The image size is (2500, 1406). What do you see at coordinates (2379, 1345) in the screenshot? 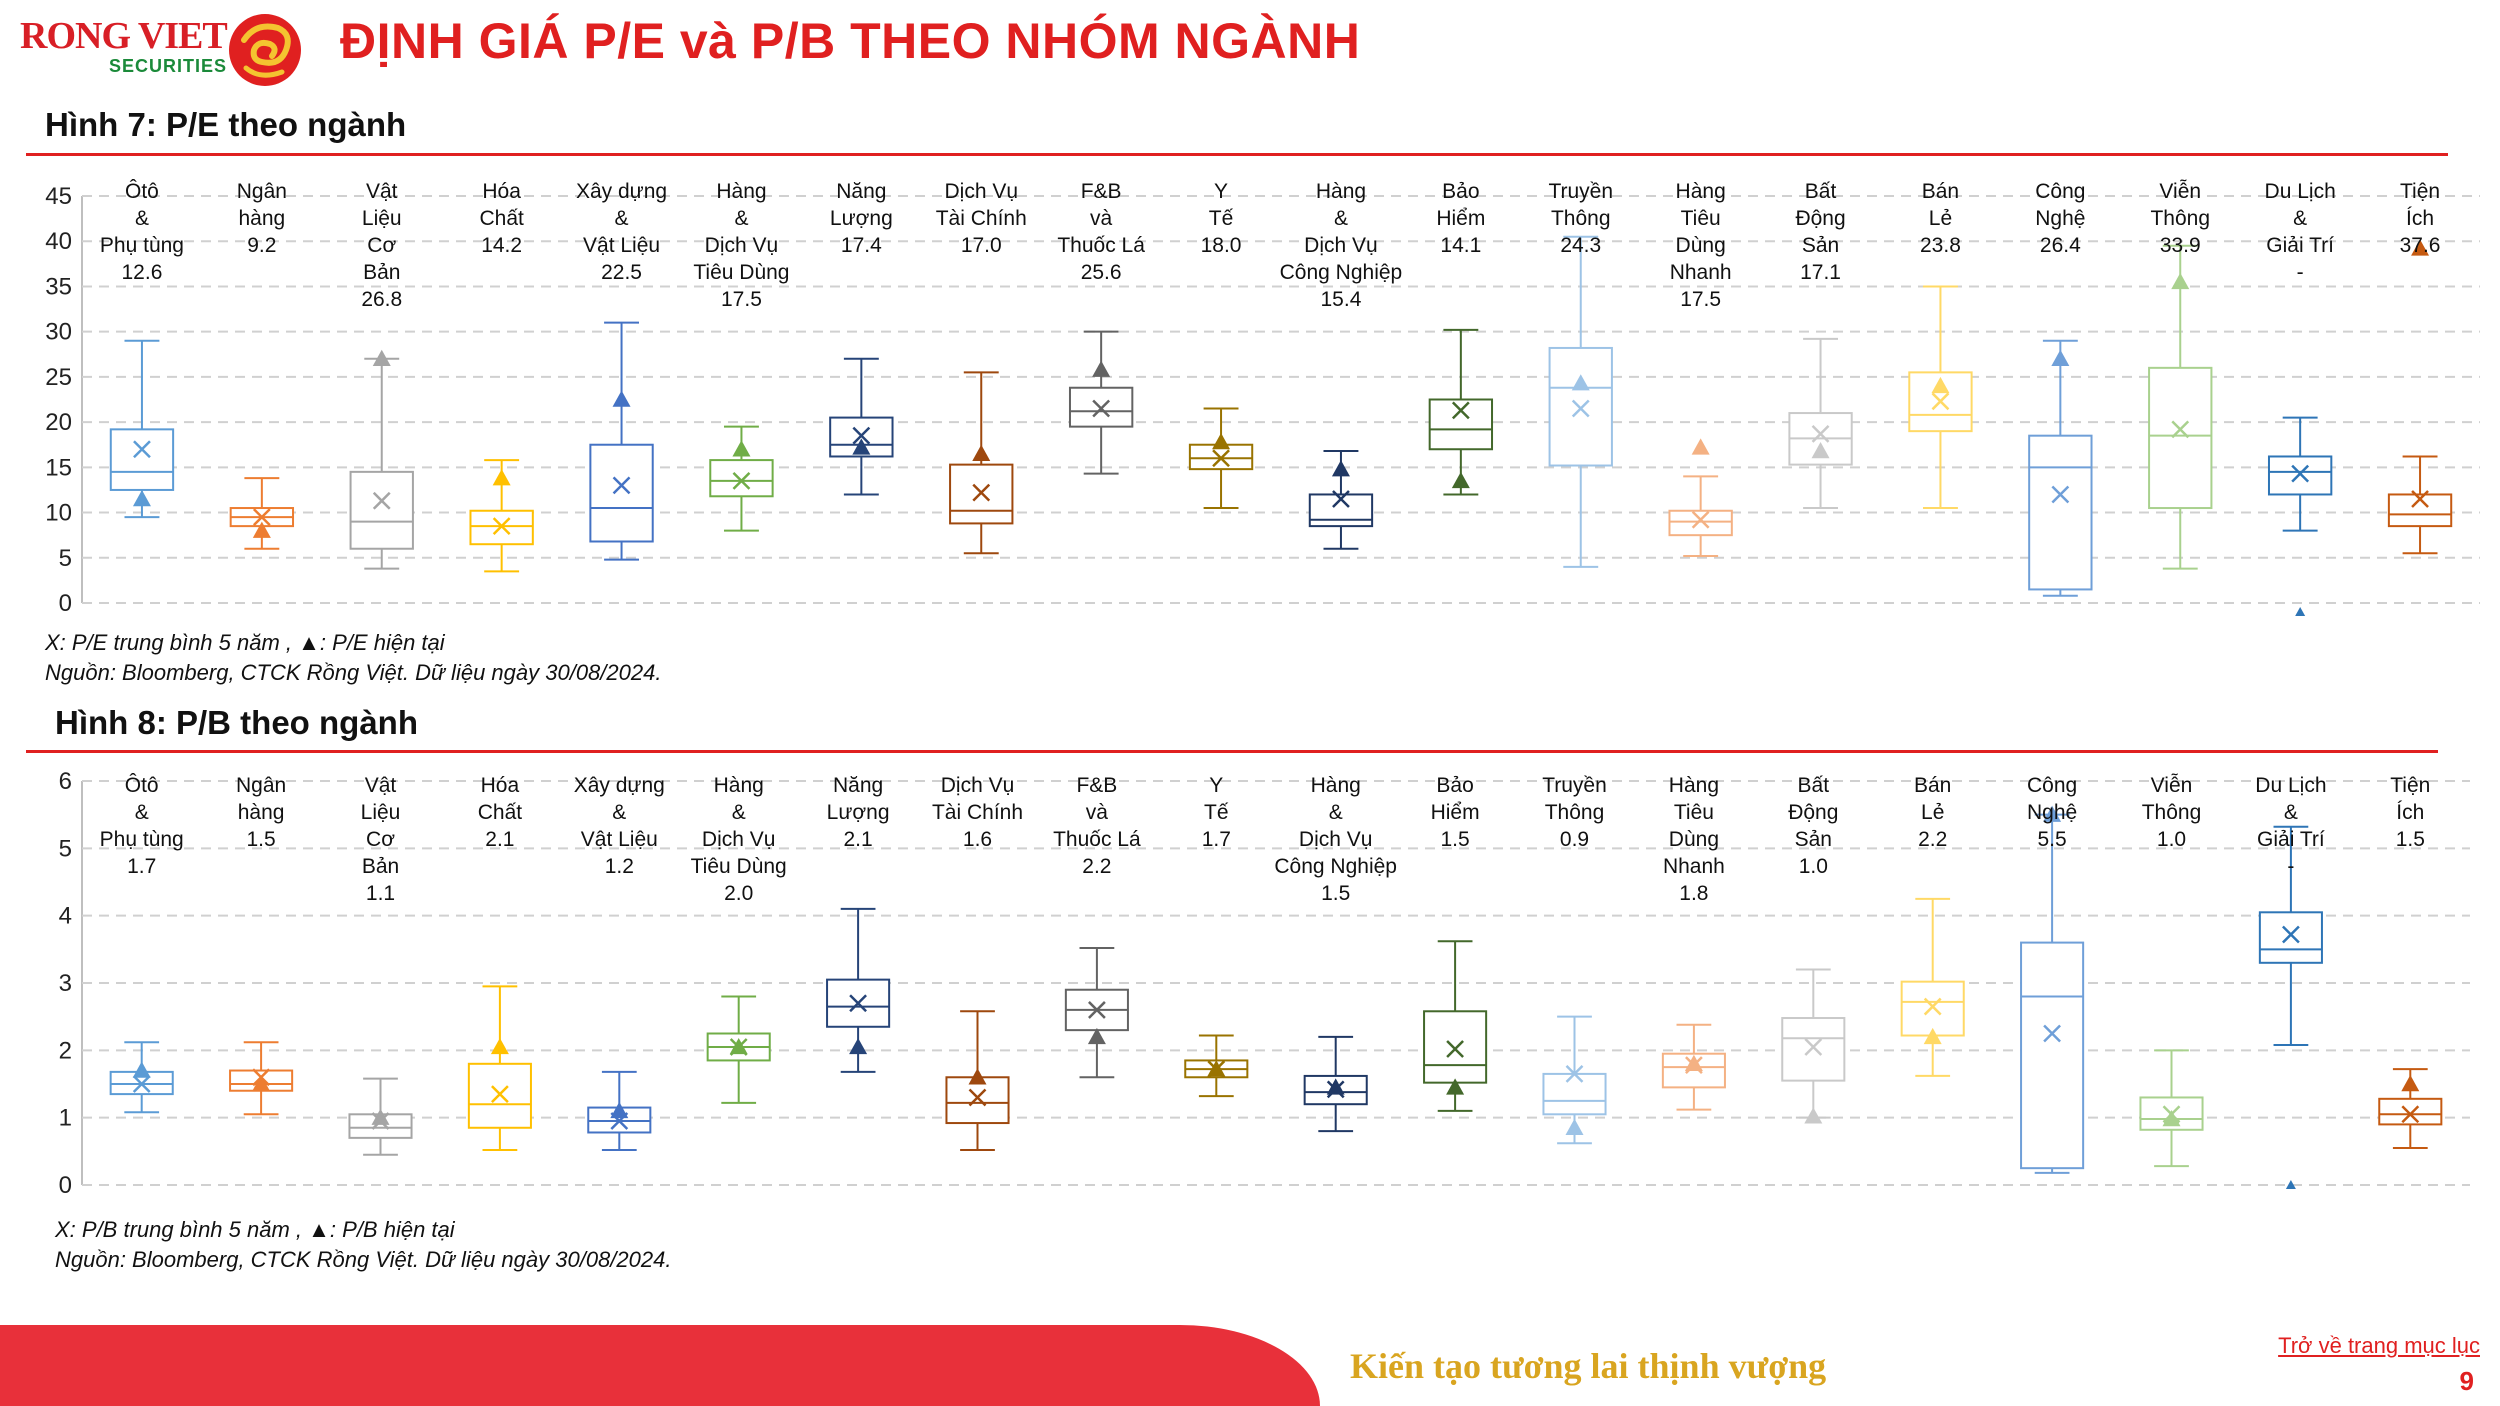
I see `back-to-toc-link: Trở về trang mục lục` at bounding box center [2379, 1345].